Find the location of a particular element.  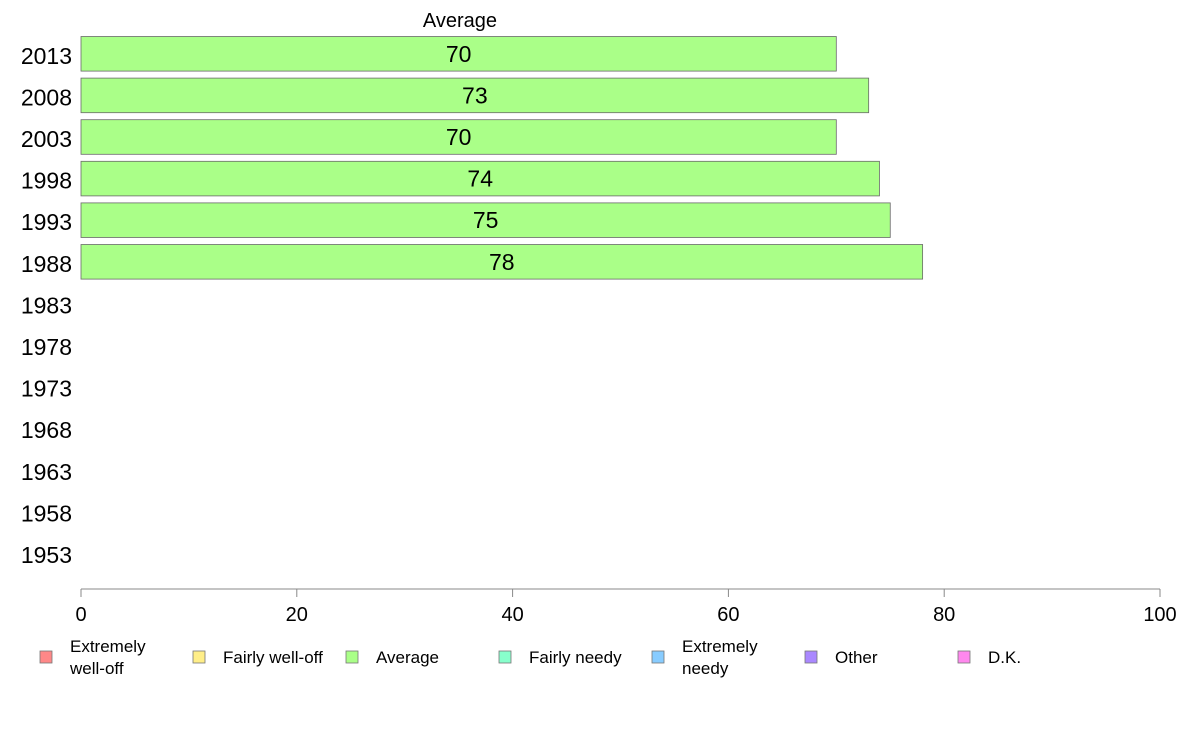

category-label-1953: 1953 is located at coordinates (46, 555).